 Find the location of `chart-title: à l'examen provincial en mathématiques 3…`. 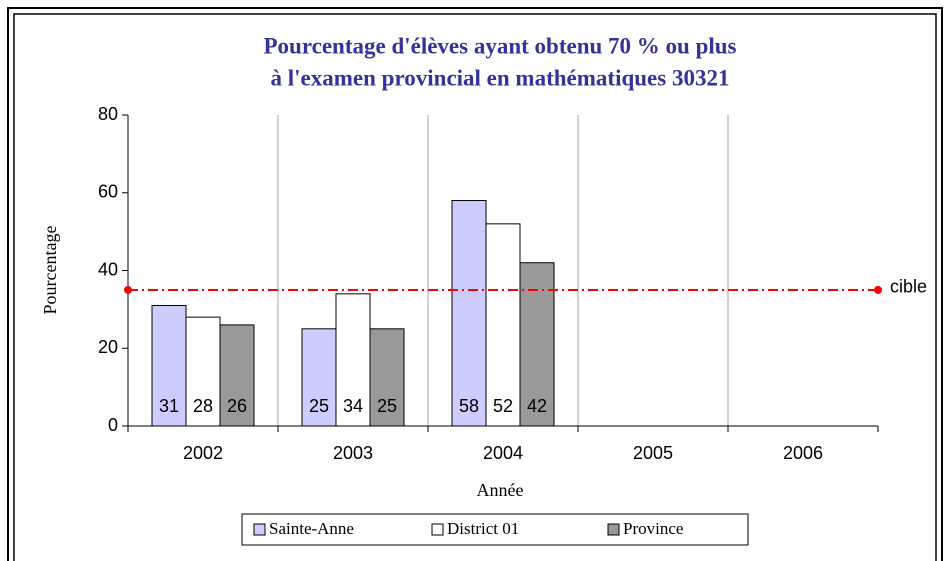

chart-title: à l'examen provincial en mathématiques 3… is located at coordinates (500, 77).